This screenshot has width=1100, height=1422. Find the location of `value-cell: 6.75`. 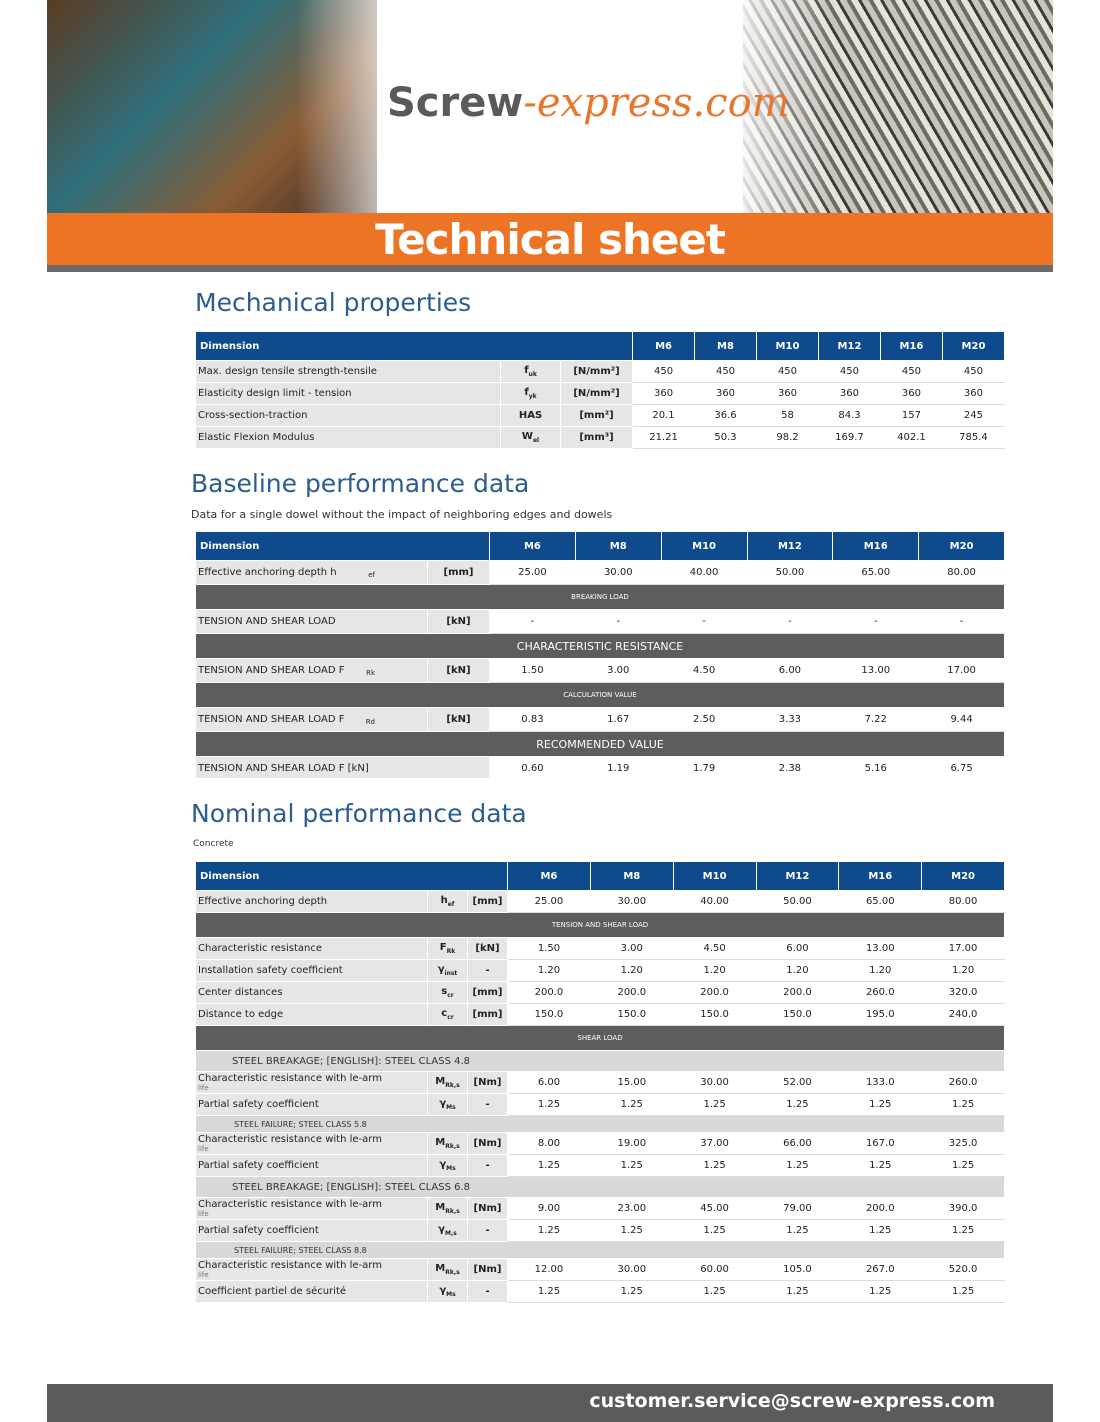

value-cell: 6.75 is located at coordinates (961, 767).